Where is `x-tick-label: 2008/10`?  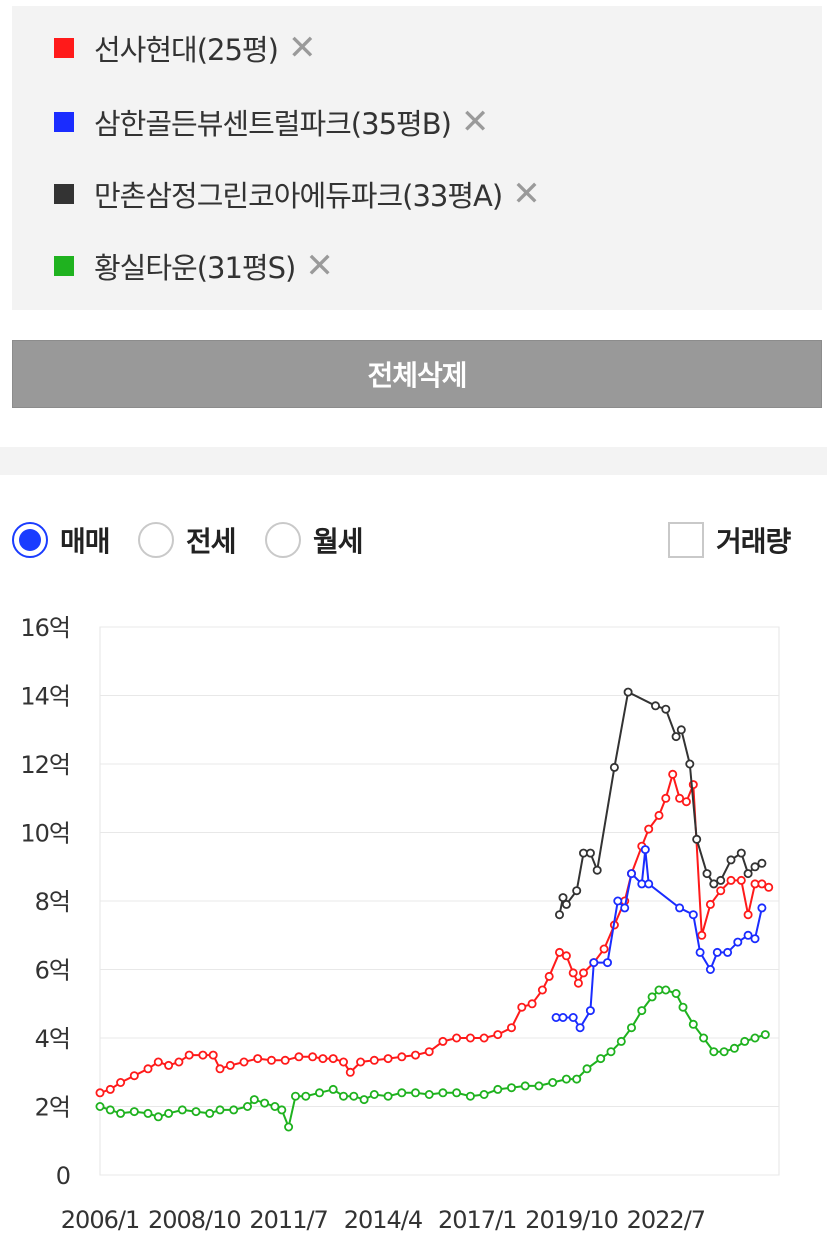
x-tick-label: 2008/10 is located at coordinates (194, 1220).